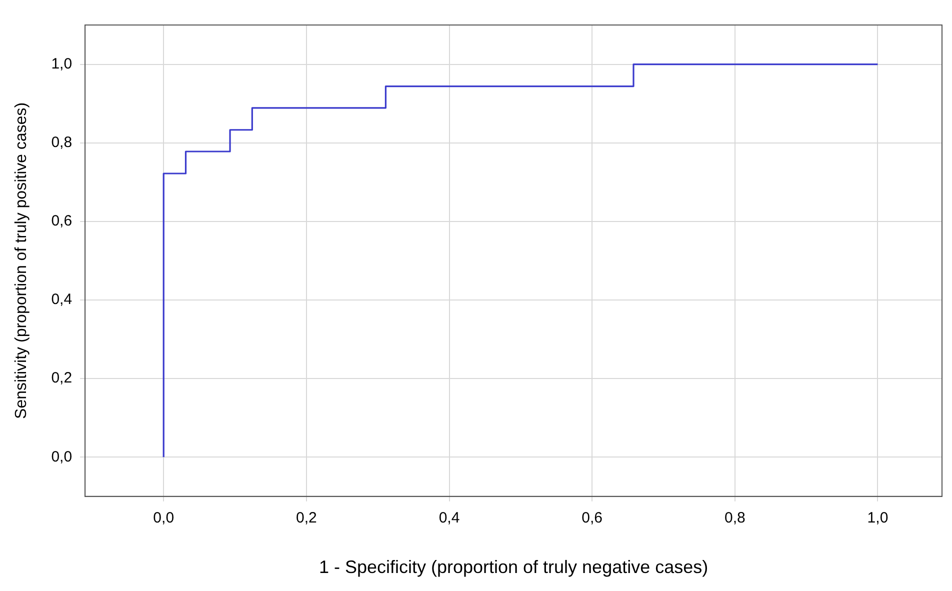  I want to click on y-tick-label: 0,8, so click(61, 142).